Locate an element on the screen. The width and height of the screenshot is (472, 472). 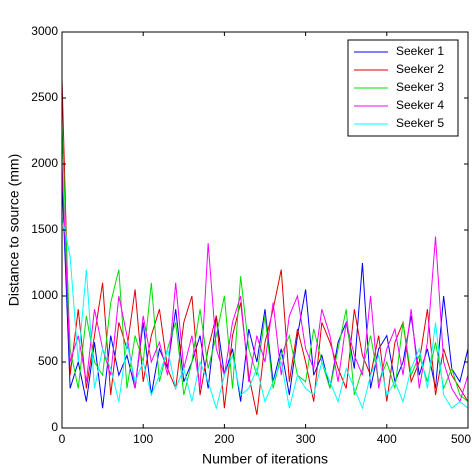
x-axis-label: Number of iterations is located at coordinates (265, 459).